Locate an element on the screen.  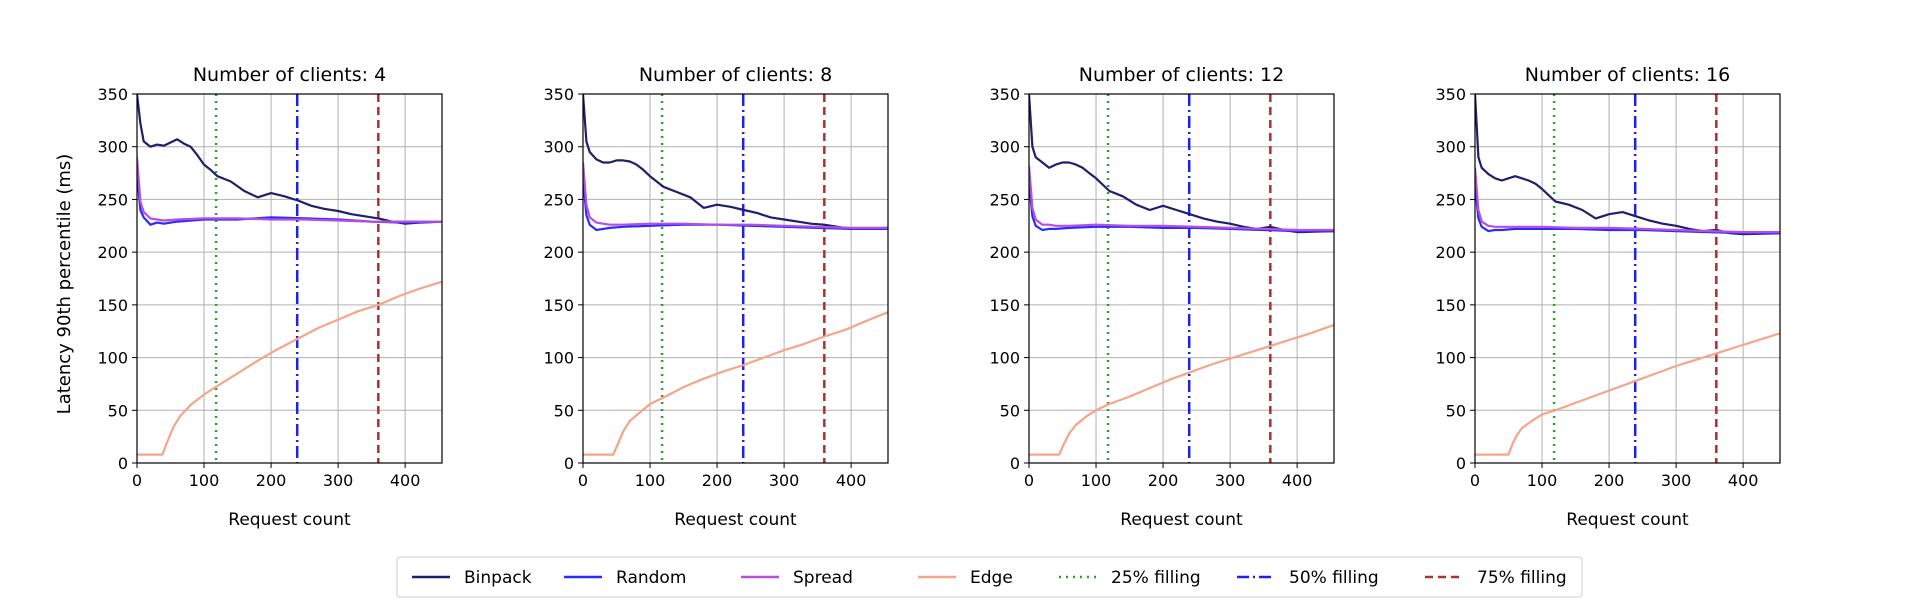
subplot-title: Number of clients: 12 is located at coordinates (1181, 75).